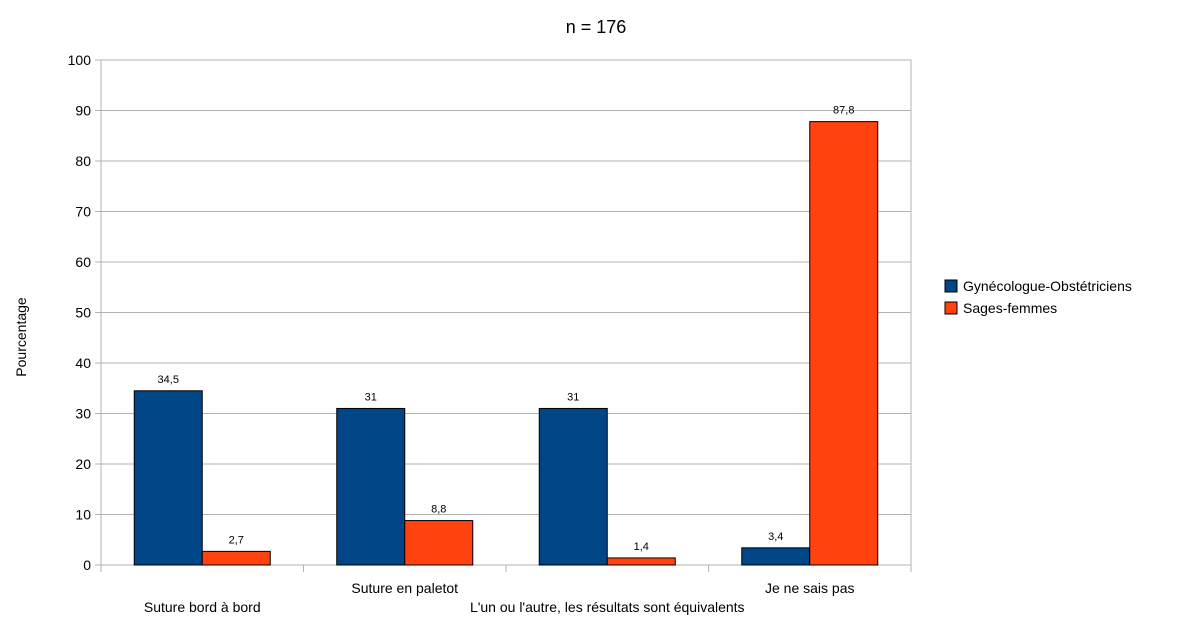  I want to click on x-category-label: Suture bord à bord, so click(202, 607).